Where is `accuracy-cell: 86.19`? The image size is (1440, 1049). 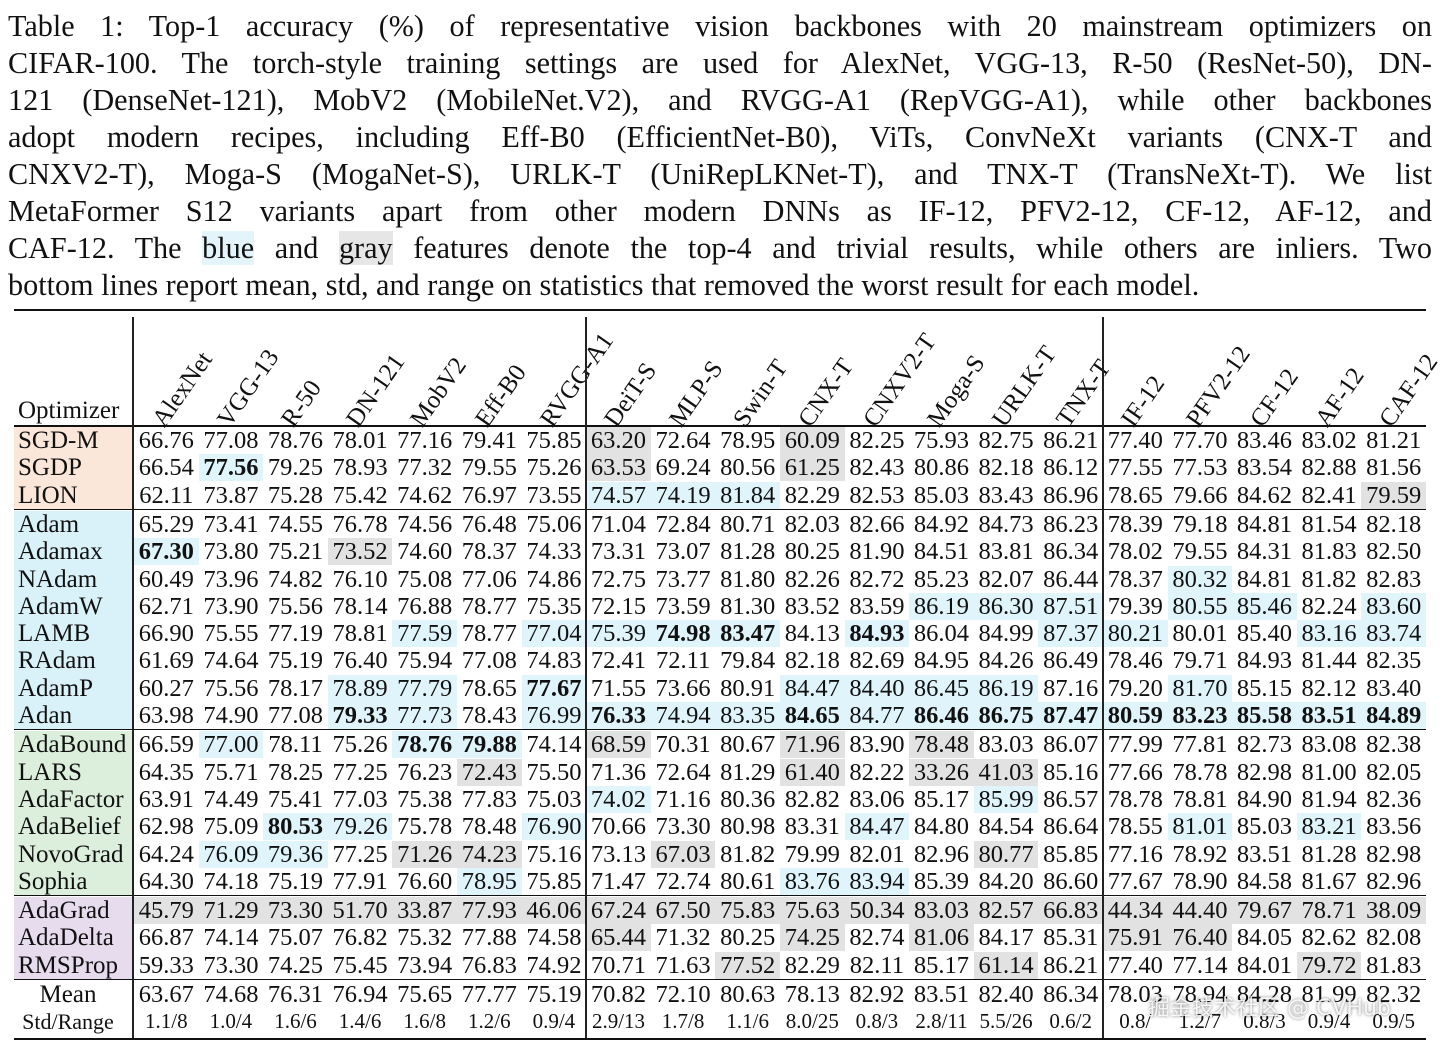
accuracy-cell: 86.19 is located at coordinates (1006, 688).